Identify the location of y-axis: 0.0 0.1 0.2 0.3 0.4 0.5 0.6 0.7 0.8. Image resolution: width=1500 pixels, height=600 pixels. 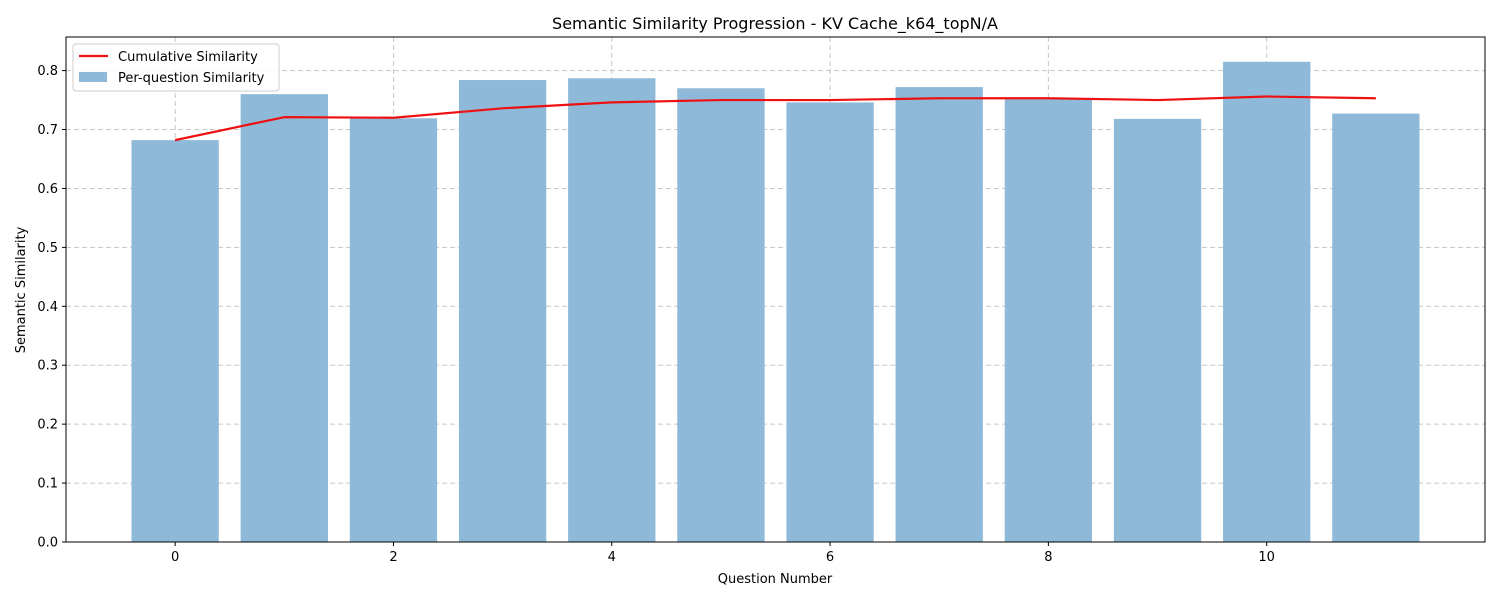
(51, 307).